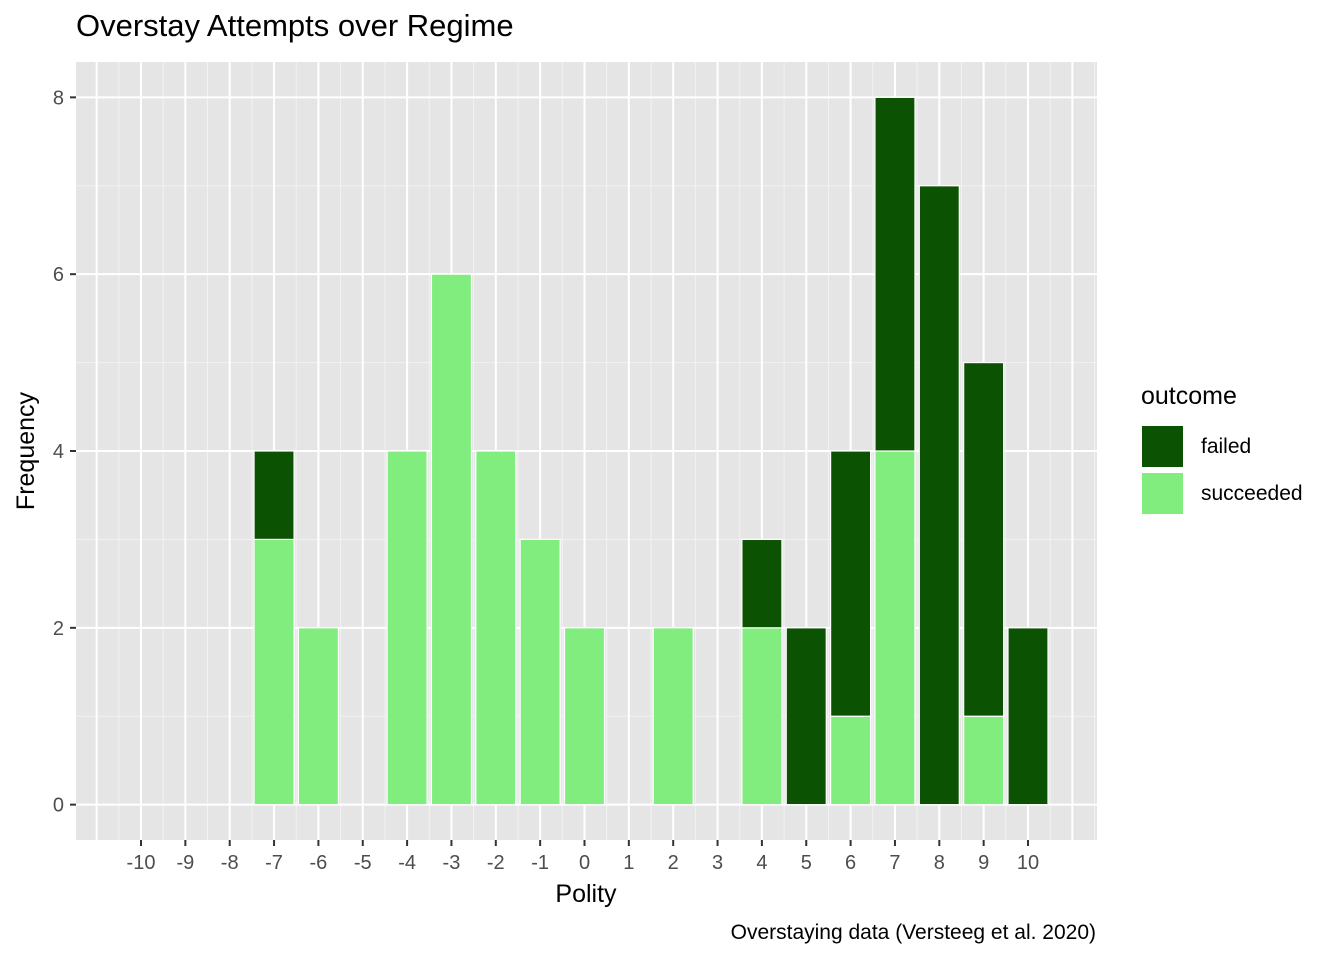  Describe the element at coordinates (540, 672) in the screenshot. I see `bar-succeeded--1` at that location.